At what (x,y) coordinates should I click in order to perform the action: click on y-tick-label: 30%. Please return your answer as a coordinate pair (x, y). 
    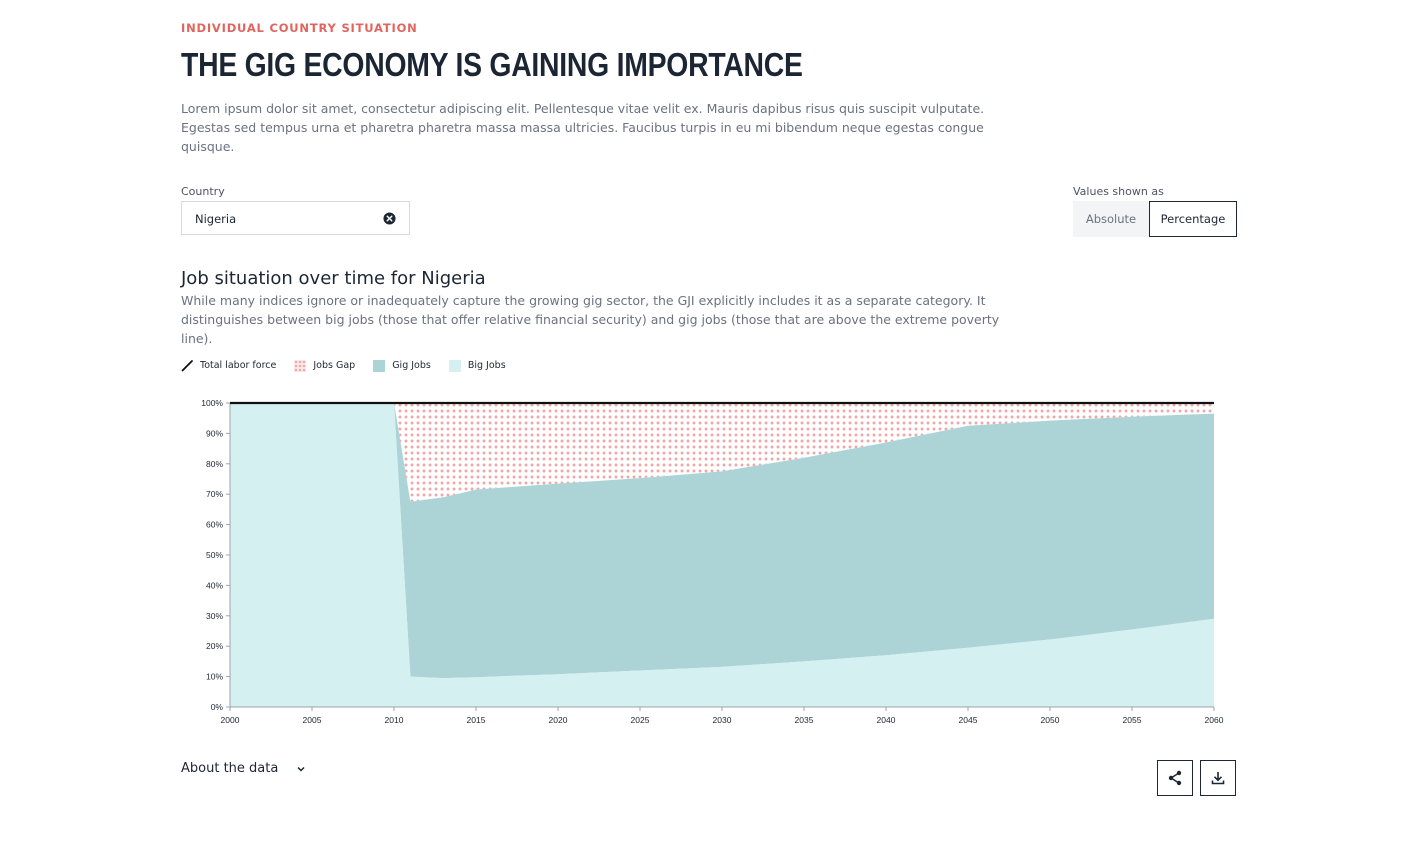
    Looking at the image, I should click on (214, 616).